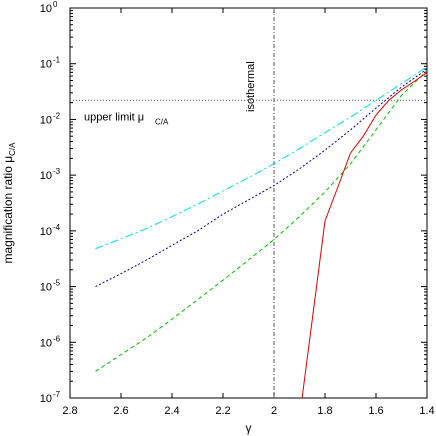  What do you see at coordinates (171, 411) in the screenshot?
I see `x-tick-label: 2.4` at bounding box center [171, 411].